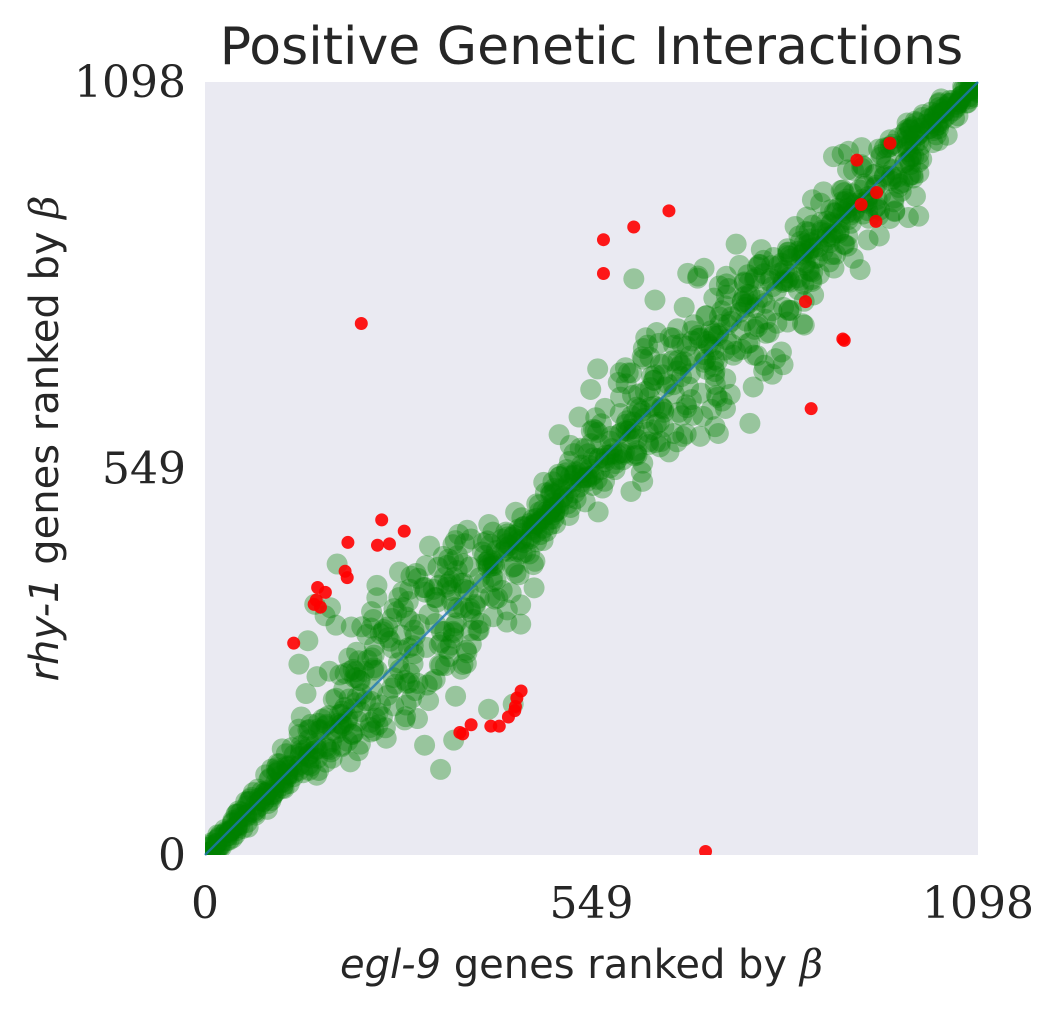 The width and height of the screenshot is (1049, 1013). I want to click on y-axis-label: rhy-1 genes ranked by β, so click(45, 439).